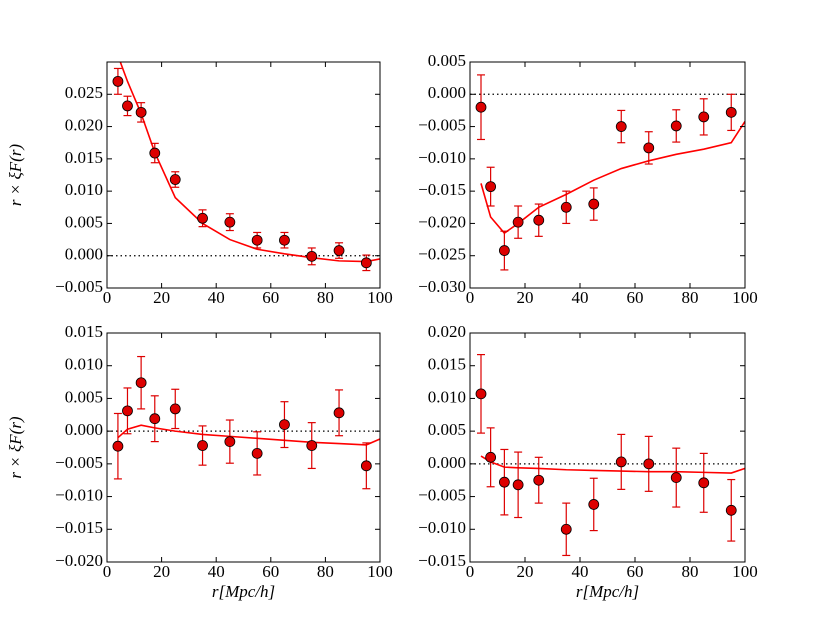 The height and width of the screenshot is (623, 830). I want to click on y-tick-label: −0.025, so click(442, 254).